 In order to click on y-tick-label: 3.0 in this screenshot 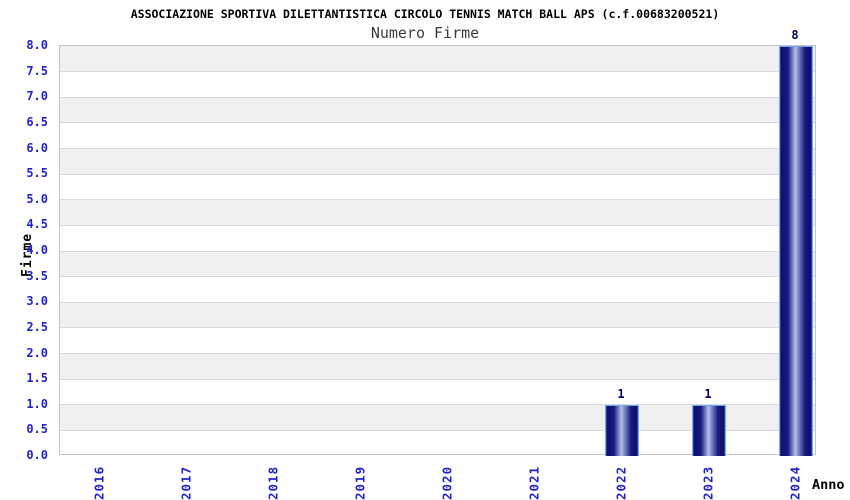, I will do `click(37, 301)`.